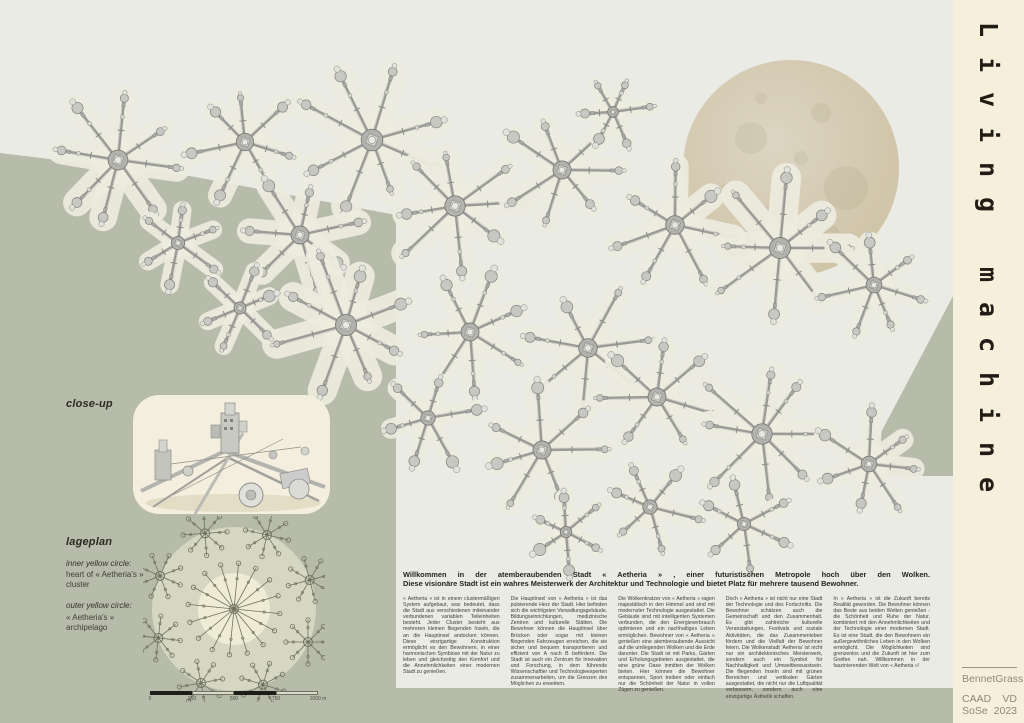 The height and width of the screenshot is (723, 1024). Describe the element at coordinates (99, 563) in the screenshot. I see `inner-circle-title: inner yellow circle:` at that location.